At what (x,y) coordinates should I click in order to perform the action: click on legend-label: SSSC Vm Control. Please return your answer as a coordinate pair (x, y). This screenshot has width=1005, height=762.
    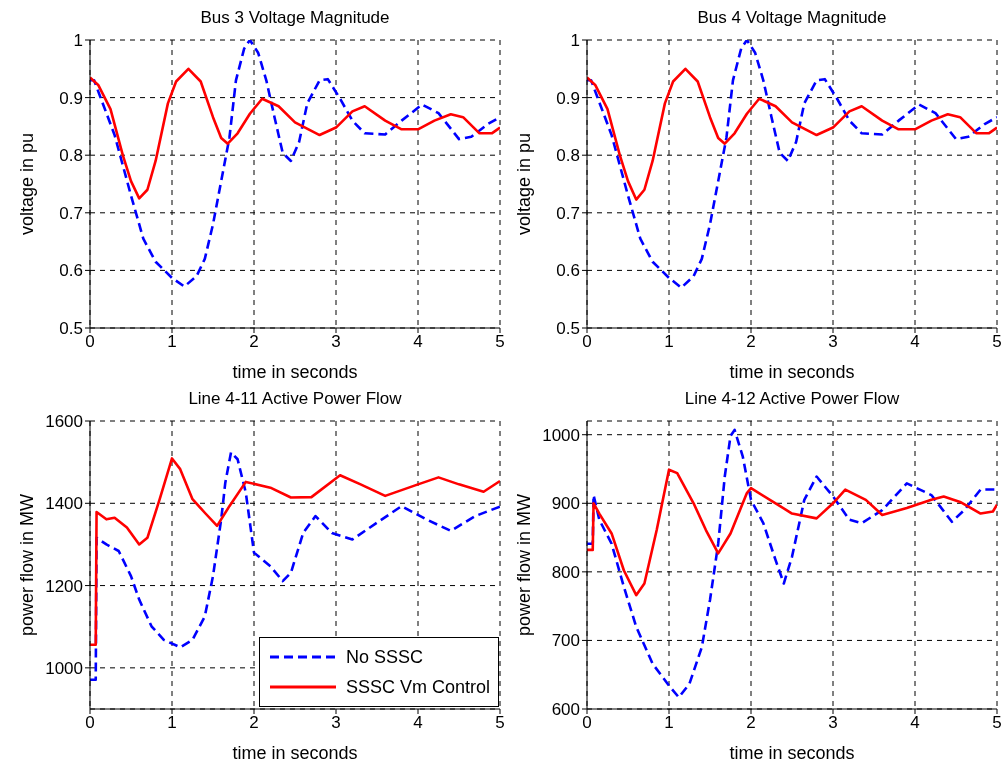
    Looking at the image, I should click on (417, 687).